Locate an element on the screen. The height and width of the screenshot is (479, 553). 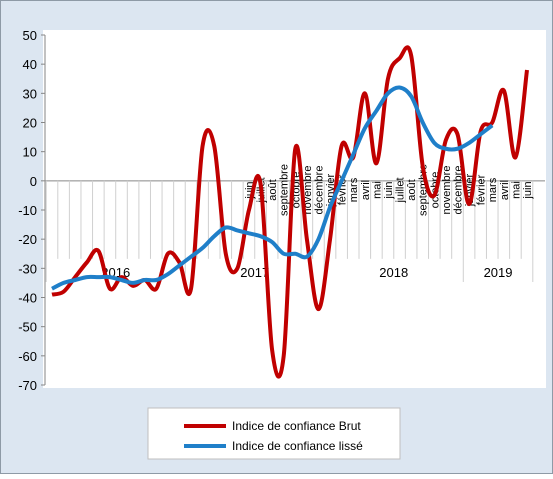
legend-label: Indice de confiance lissé is located at coordinates (297, 446).